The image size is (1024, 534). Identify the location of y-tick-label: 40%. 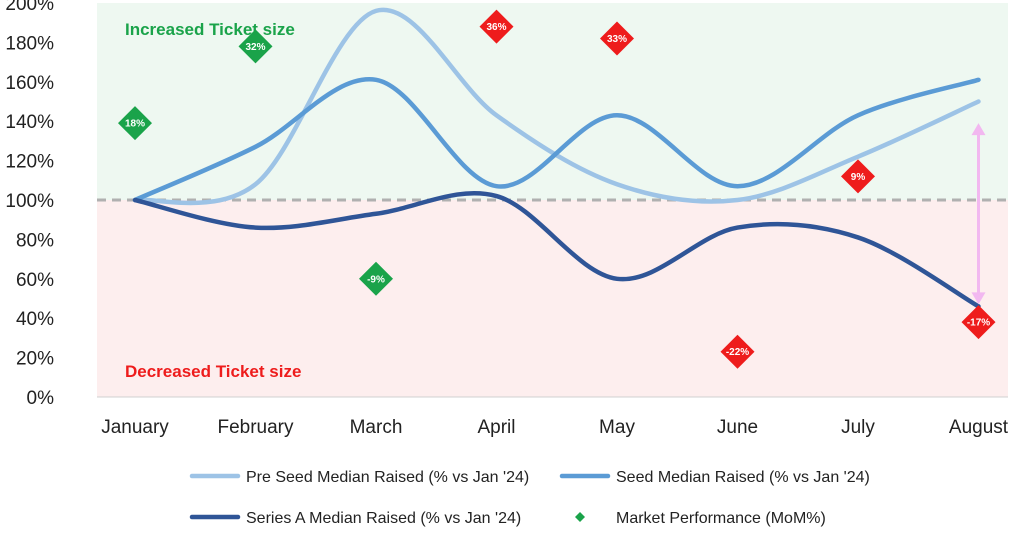
(35, 319).